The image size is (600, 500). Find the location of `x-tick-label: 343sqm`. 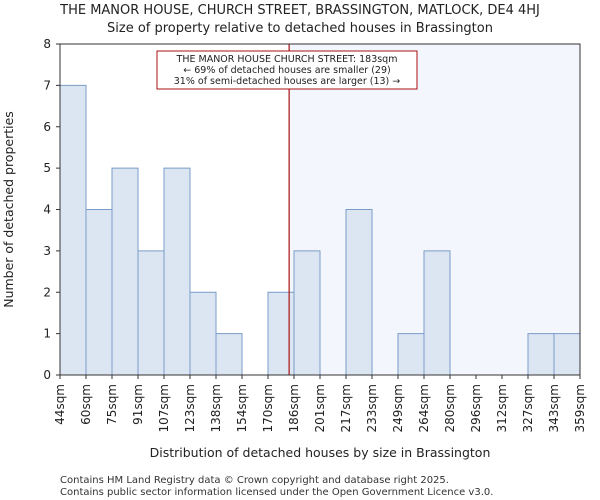

x-tick-label: 343sqm is located at coordinates (554, 408).